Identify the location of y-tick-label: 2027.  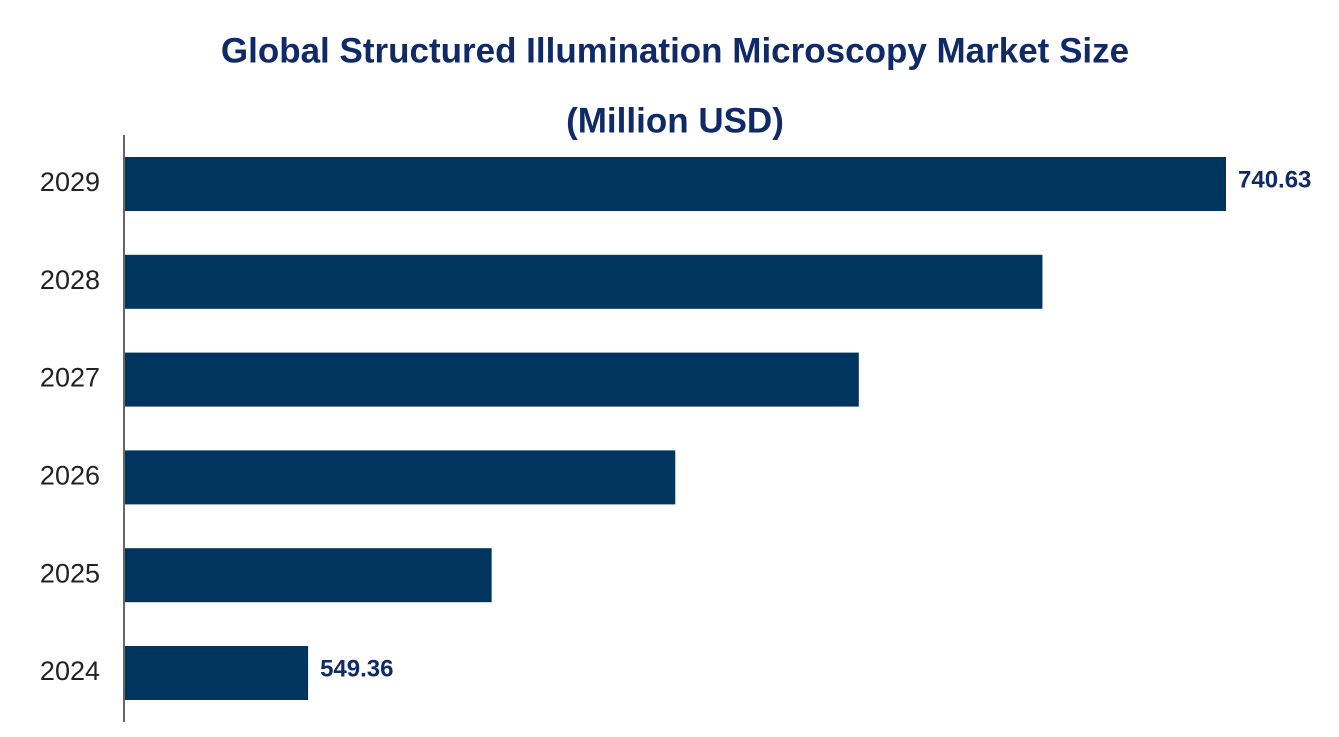
(70, 378).